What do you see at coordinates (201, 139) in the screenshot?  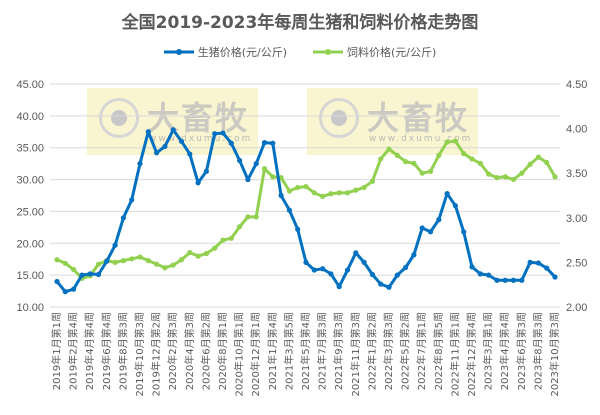 I see `watermark-url: www.dxumu.com` at bounding box center [201, 139].